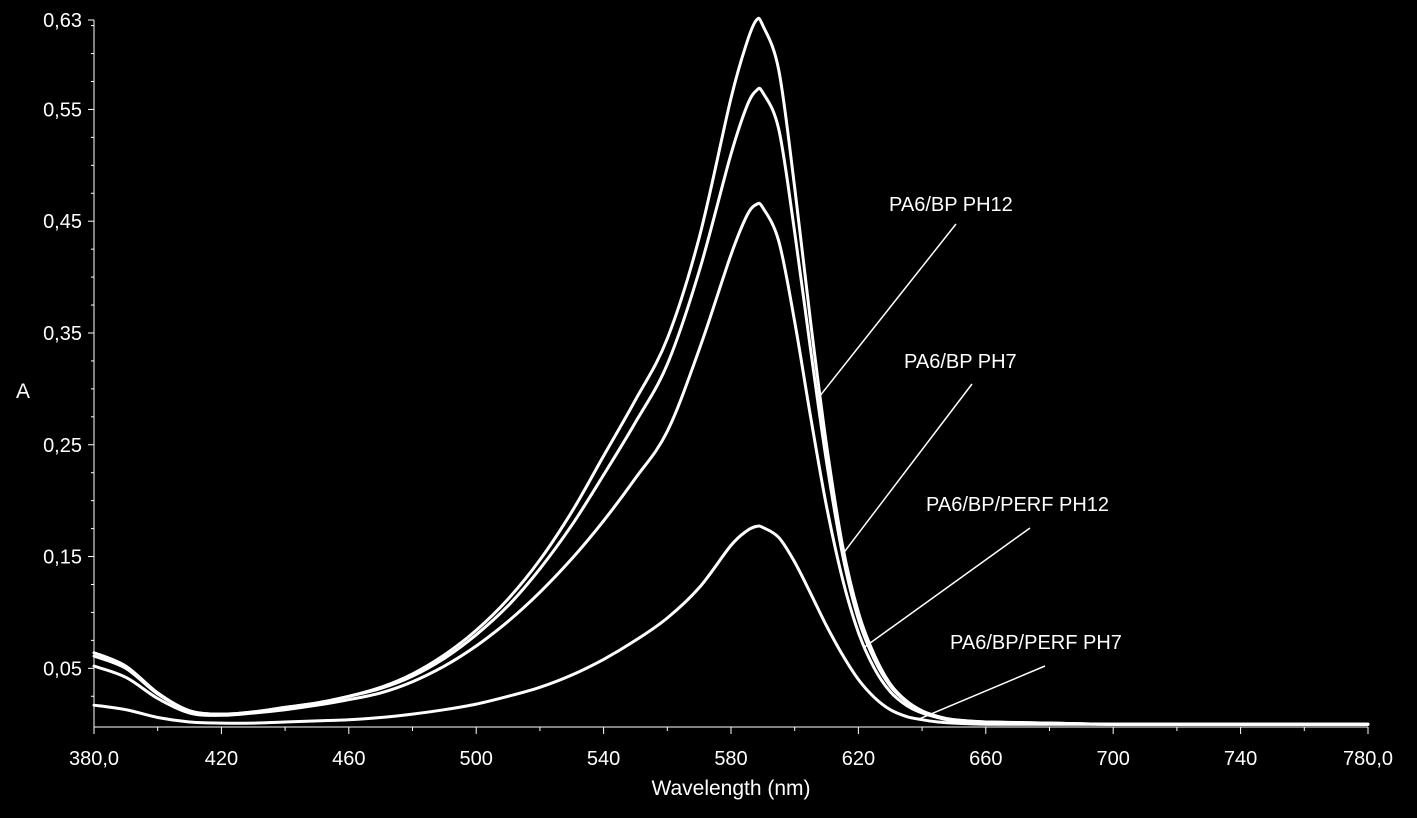 Image resolution: width=1417 pixels, height=818 pixels. Describe the element at coordinates (960, 362) in the screenshot. I see `annotation-label-pa6-bp-ph7: PA6/BP PH7` at that location.